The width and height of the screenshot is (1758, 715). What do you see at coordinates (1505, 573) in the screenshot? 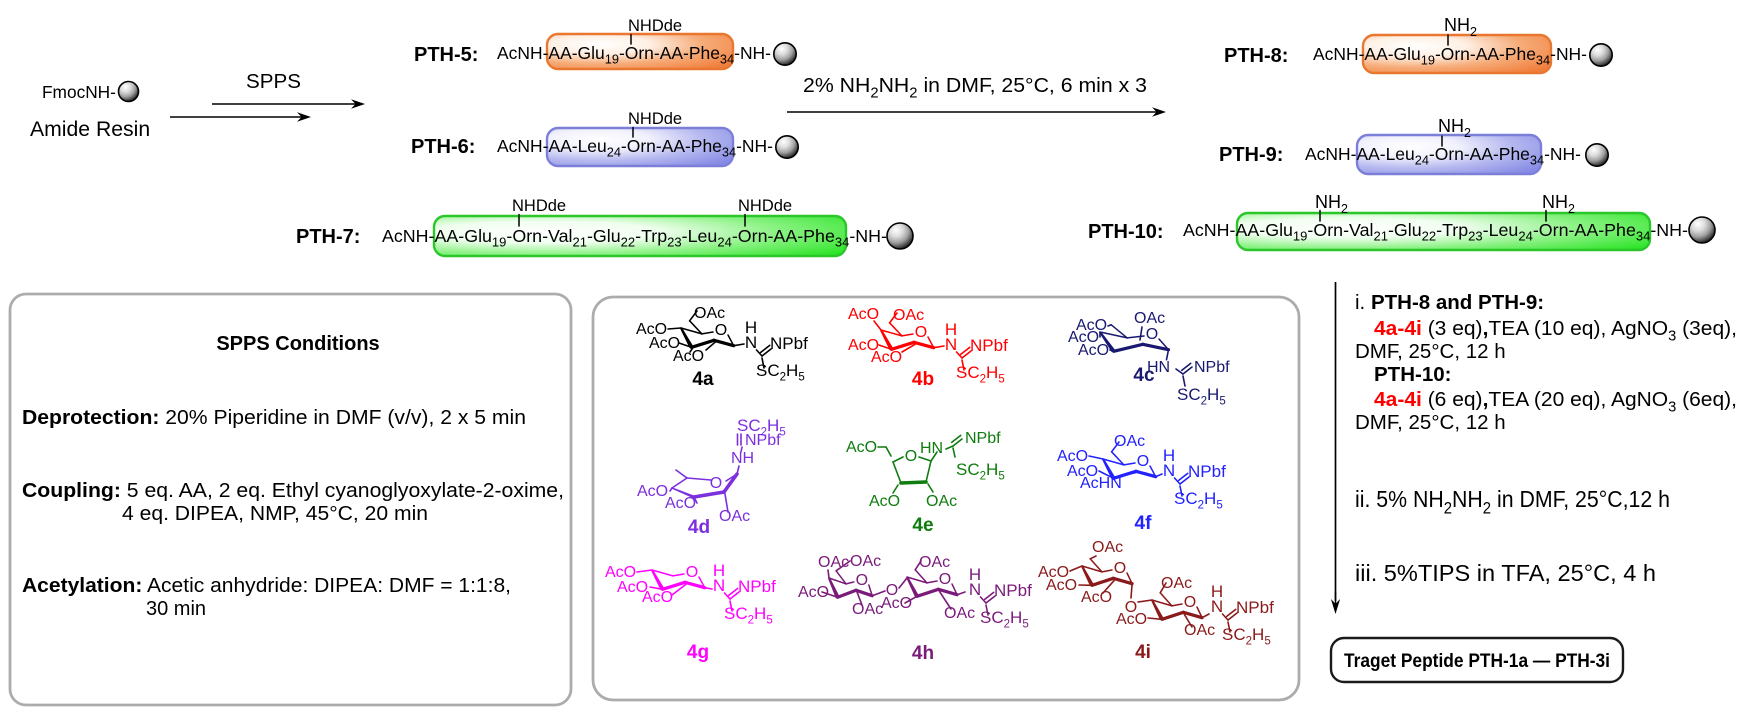
I see `svg-text: iii. 5%TIPS in TFA, 25°C, 4 h` at bounding box center [1505, 573].